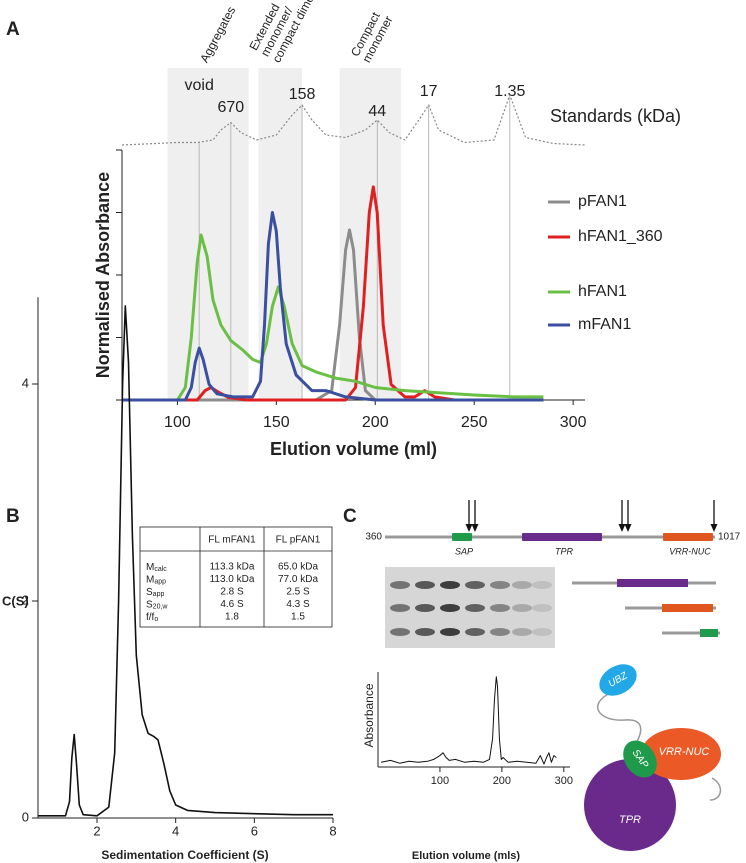 This screenshot has width=746, height=863. I want to click on tpr-domain, so click(630, 805).